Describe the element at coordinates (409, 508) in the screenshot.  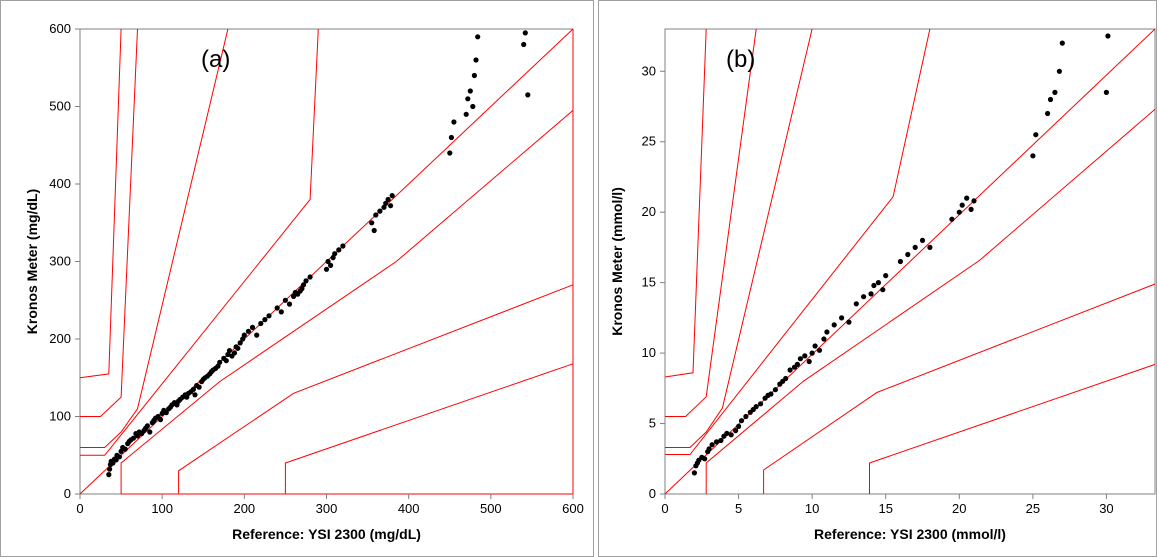
I see `x-tick-label: 400` at that location.